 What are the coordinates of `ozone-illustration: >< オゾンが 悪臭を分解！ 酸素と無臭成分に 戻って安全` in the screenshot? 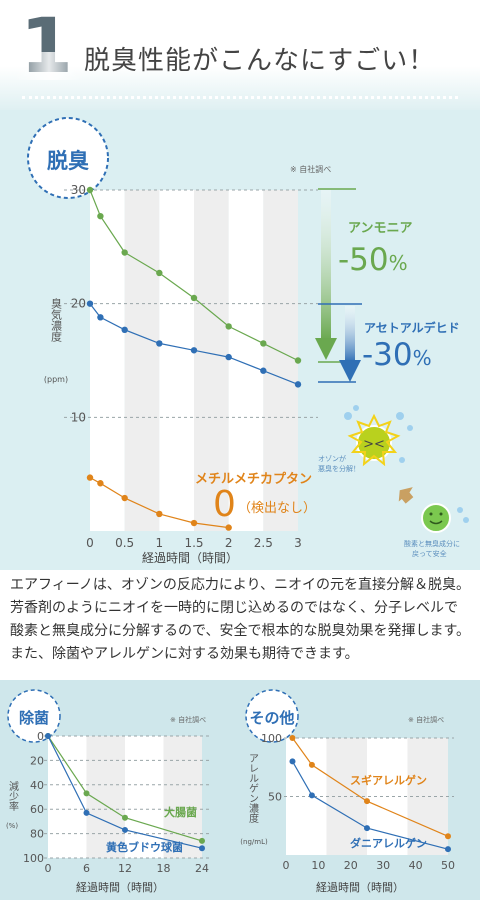 It's located at (393, 481).